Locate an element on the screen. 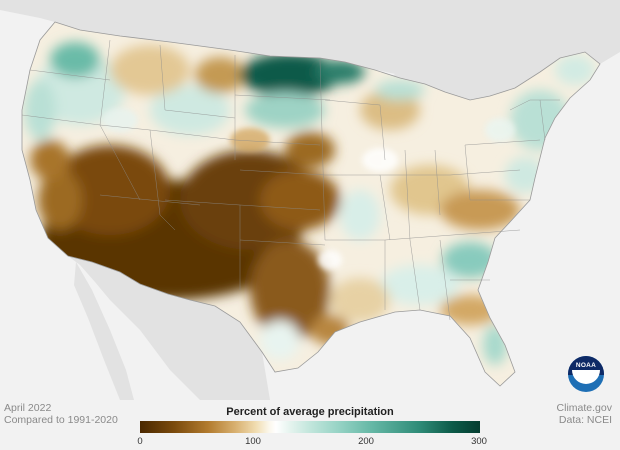 The width and height of the screenshot is (620, 450). noaa-logo: NOAA is located at coordinates (586, 374).